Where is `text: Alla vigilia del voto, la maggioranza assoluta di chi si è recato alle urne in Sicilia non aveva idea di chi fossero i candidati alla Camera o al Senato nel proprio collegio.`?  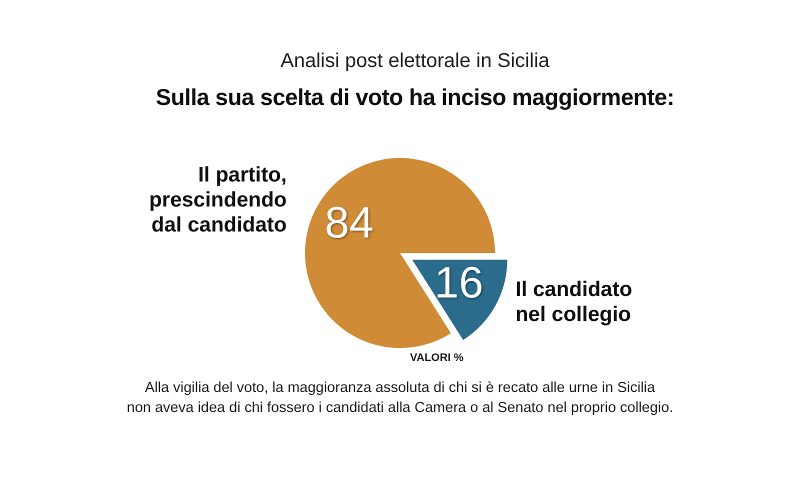 text: Alla vigilia del voto, la maggioranza assoluta di chi si è recato alle urne in Sicilia non aveva idea di chi fossero i candidati alla Camera o al Senato nel proprio collegio. is located at coordinates (400, 398).